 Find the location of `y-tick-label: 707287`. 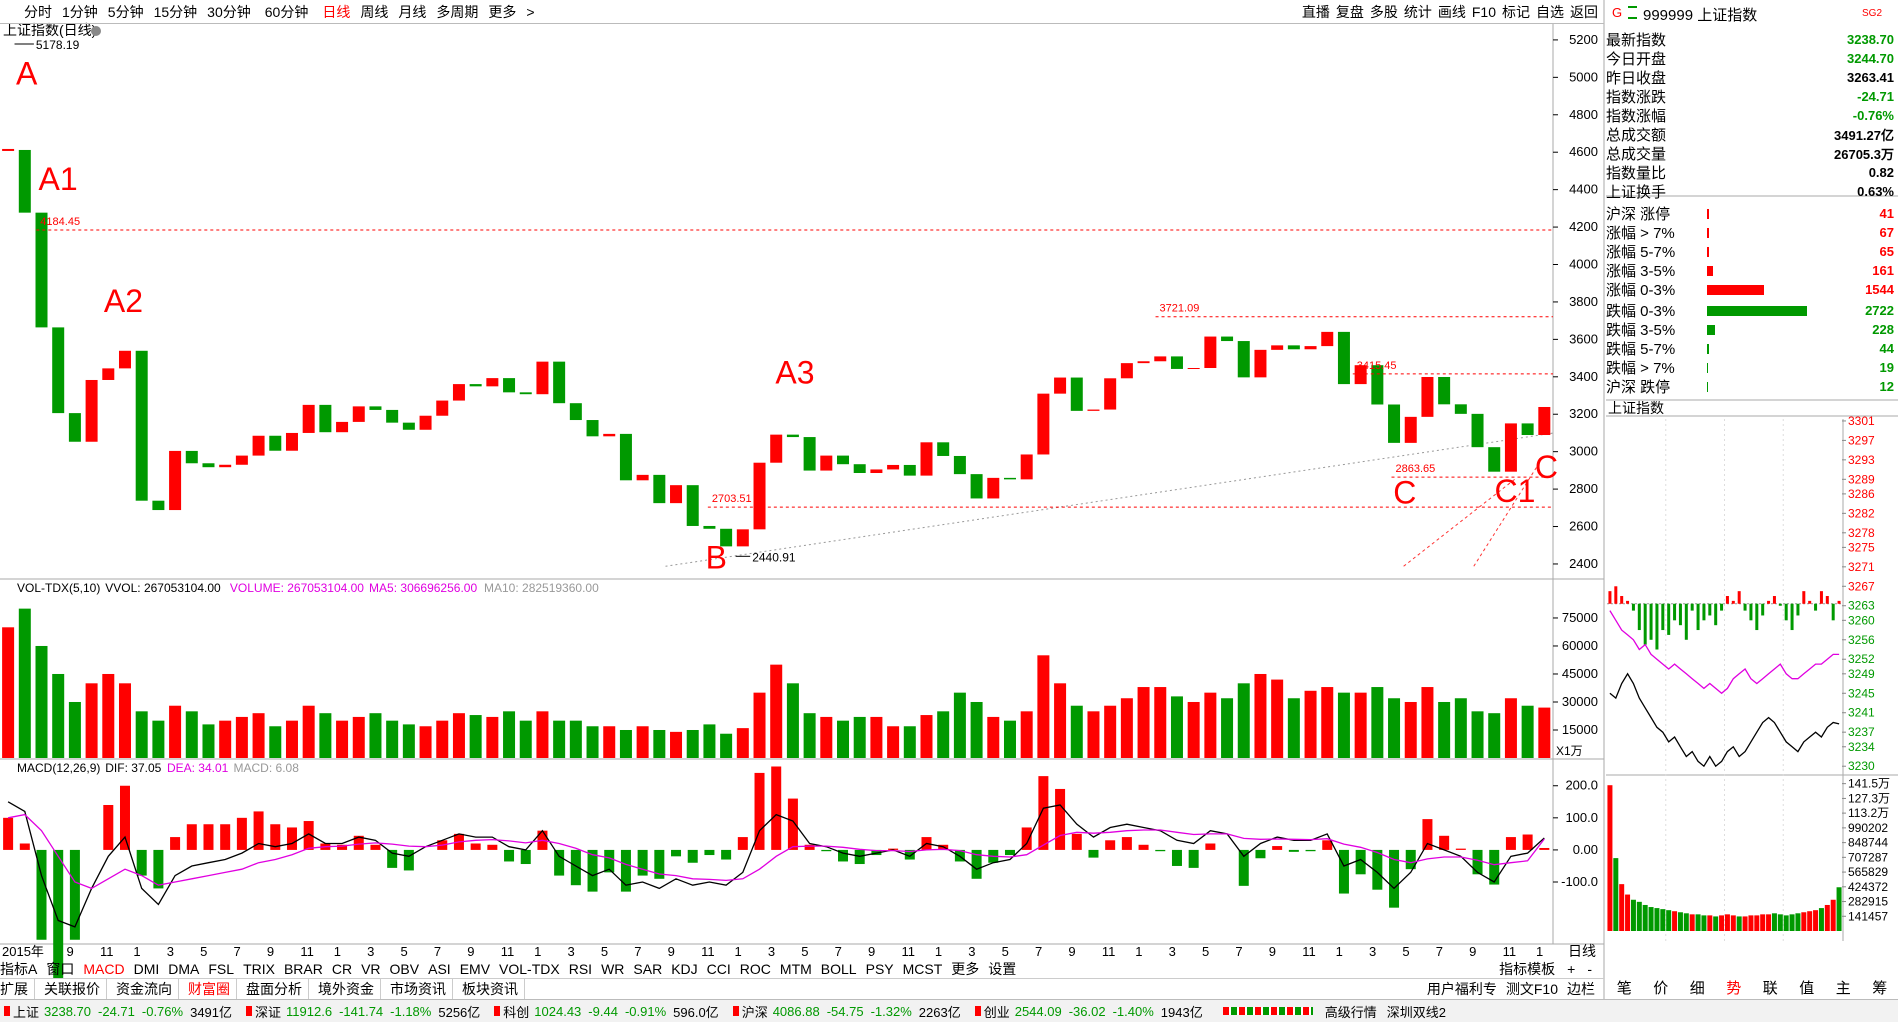

y-tick-label: 707287 is located at coordinates (1868, 857).